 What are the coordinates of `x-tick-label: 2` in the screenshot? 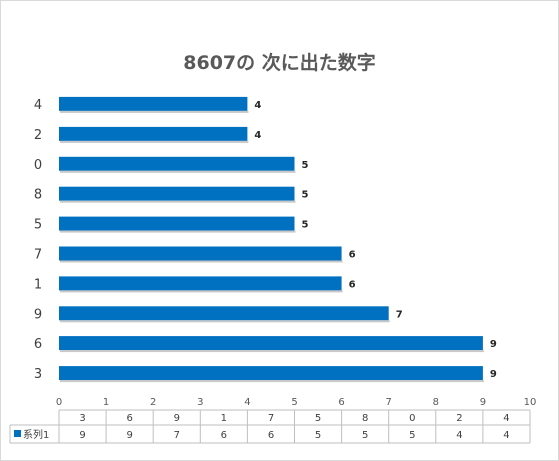 It's located at (153, 402).